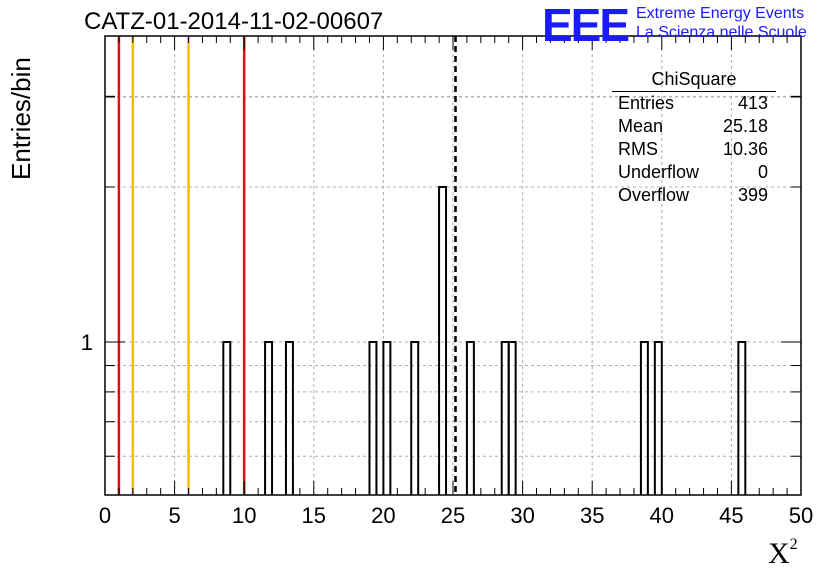  Describe the element at coordinates (721, 32) in the screenshot. I see `logo-line-2: La Scienza nelle Scuole` at that location.